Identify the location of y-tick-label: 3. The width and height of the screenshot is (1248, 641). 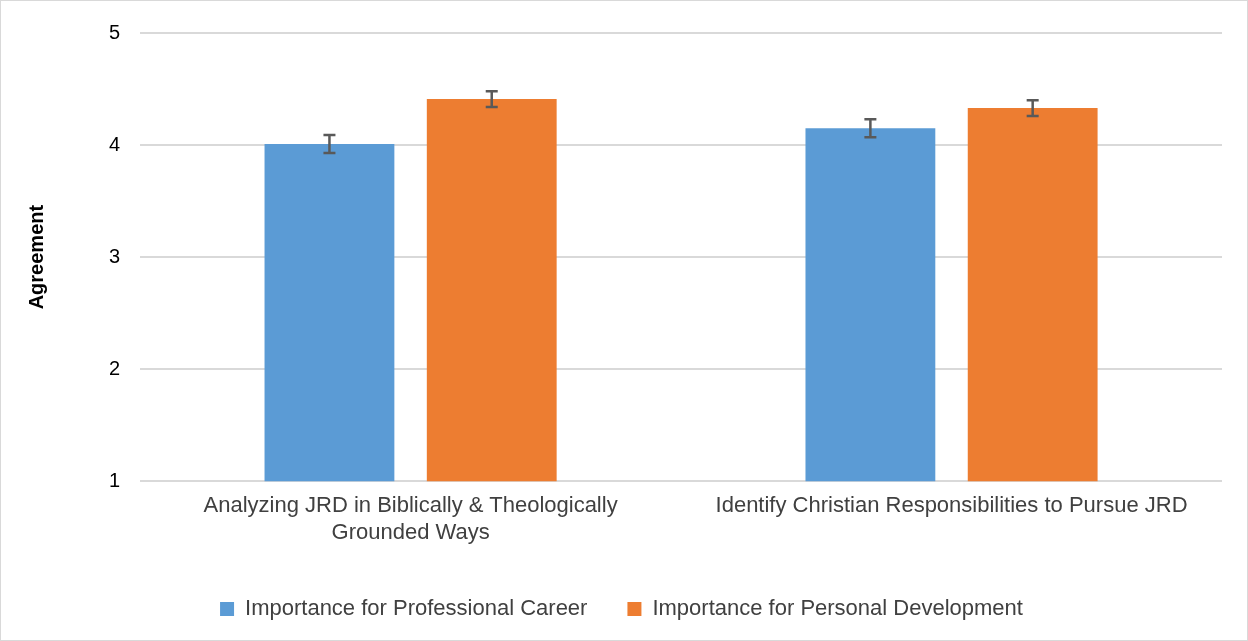
(115, 255).